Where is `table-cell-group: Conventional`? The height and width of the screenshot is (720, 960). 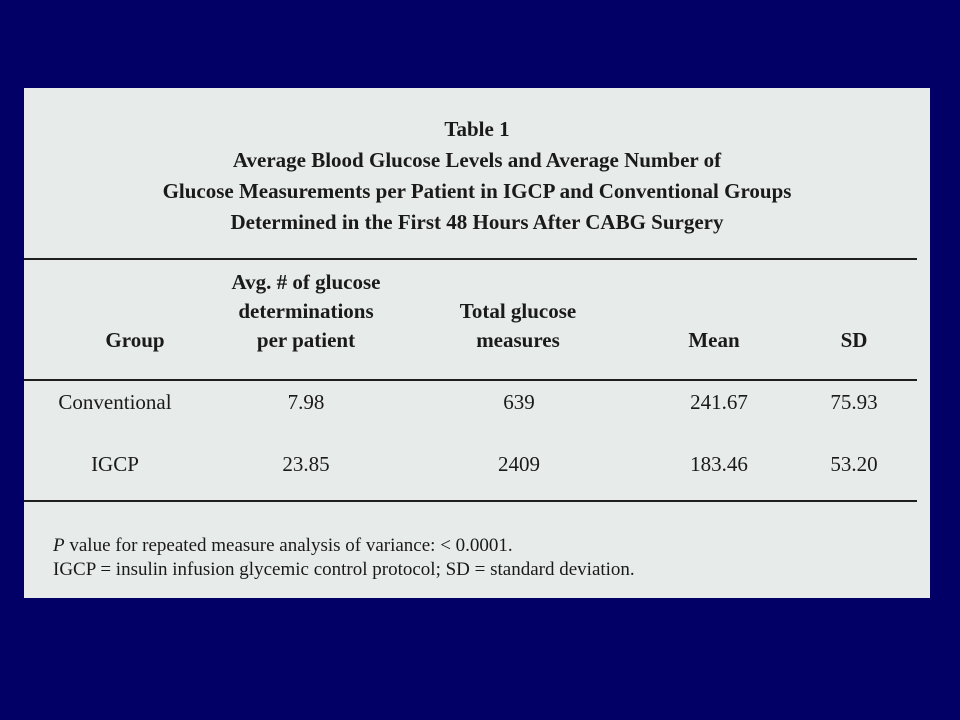
table-cell-group: Conventional is located at coordinates (115, 402).